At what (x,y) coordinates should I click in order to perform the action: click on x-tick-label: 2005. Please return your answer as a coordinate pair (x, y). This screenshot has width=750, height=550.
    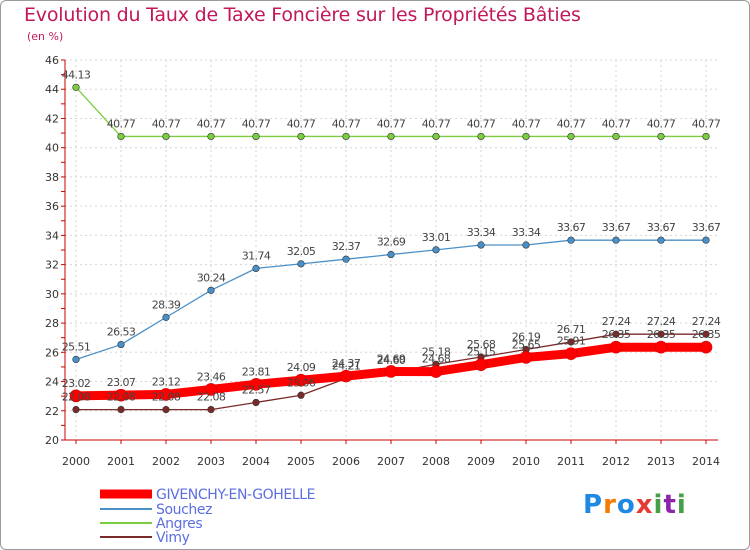
    Looking at the image, I should click on (301, 461).